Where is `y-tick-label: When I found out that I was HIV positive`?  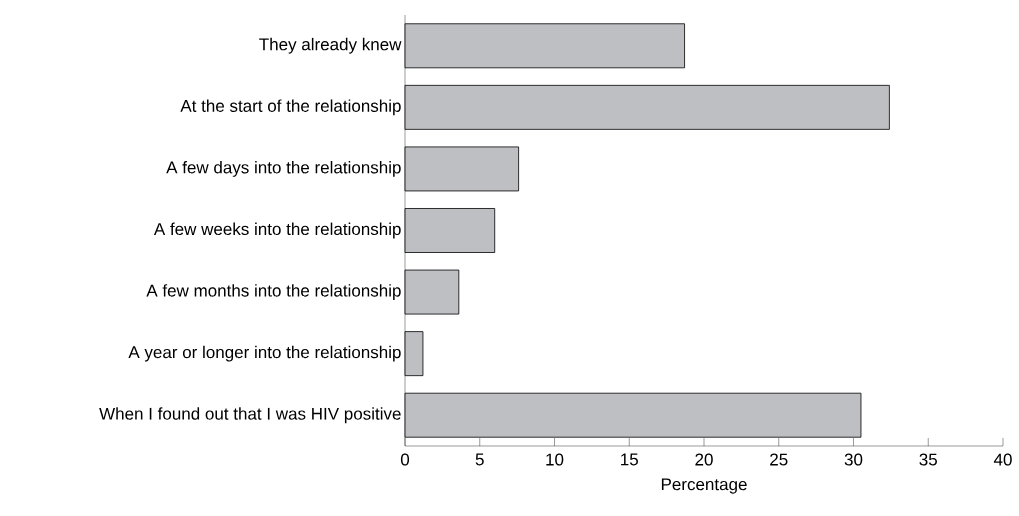 y-tick-label: When I found out that I was HIV positive is located at coordinates (250, 415).